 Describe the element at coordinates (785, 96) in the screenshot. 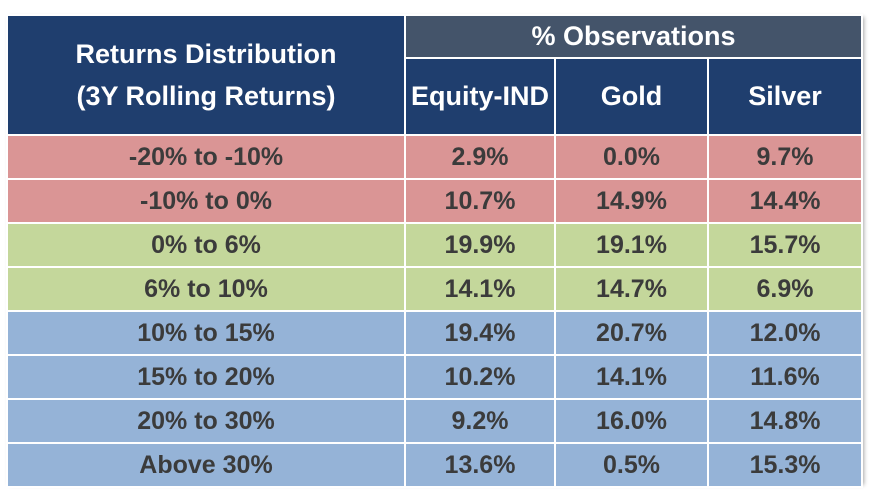

I see `column-header-silver: Silver` at that location.